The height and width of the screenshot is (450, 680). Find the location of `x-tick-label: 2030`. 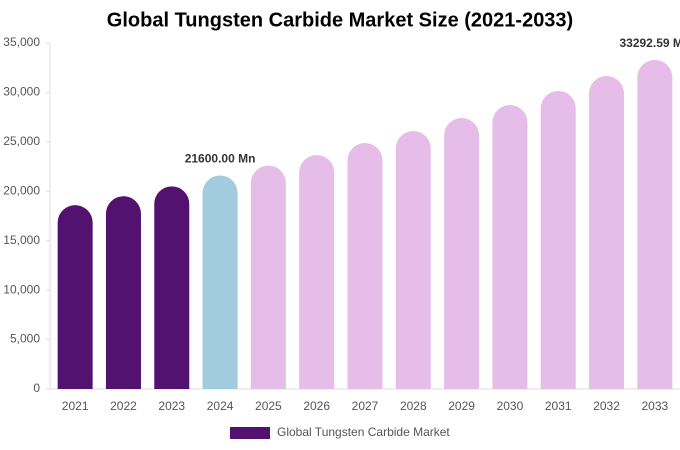

x-tick-label: 2030 is located at coordinates (510, 406).